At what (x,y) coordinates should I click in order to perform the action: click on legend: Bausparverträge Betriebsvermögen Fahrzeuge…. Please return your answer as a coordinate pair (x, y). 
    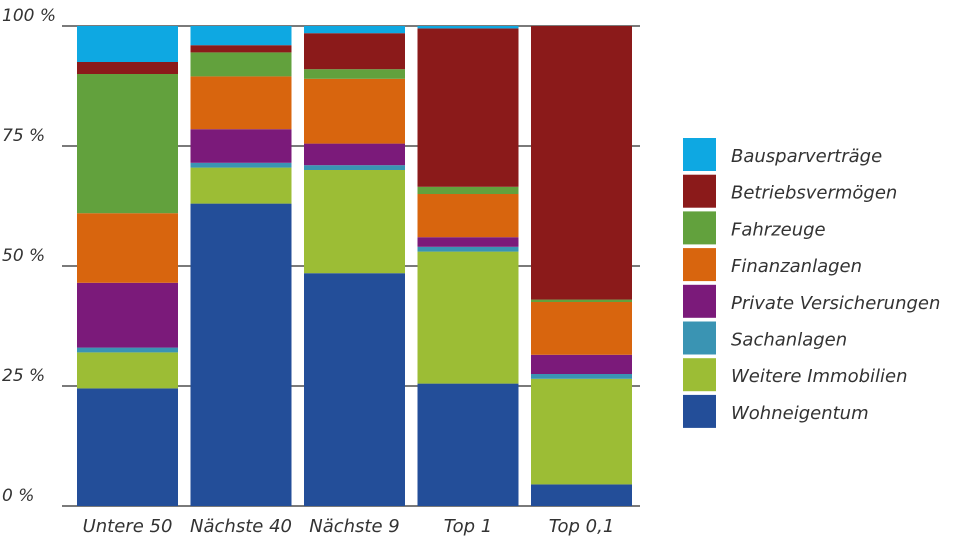
    Looking at the image, I should click on (811, 283).